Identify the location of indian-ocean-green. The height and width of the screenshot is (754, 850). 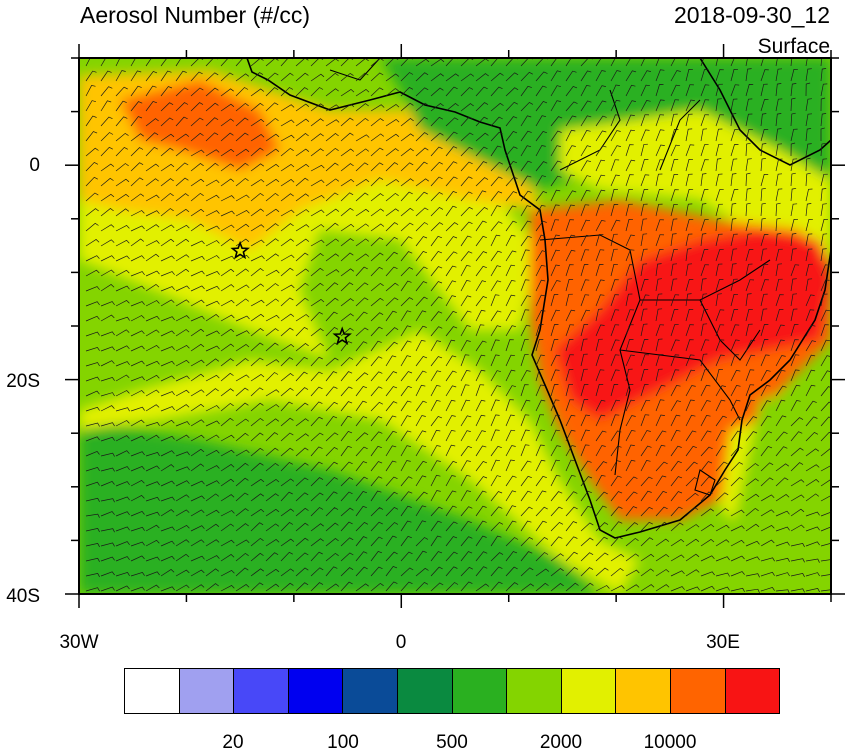
(775, 487).